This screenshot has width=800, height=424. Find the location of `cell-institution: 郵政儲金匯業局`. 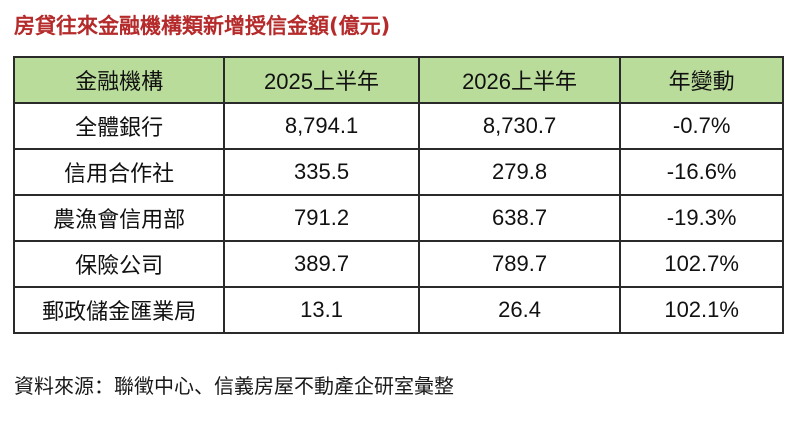

cell-institution: 郵政儲金匯業局 is located at coordinates (119, 310).